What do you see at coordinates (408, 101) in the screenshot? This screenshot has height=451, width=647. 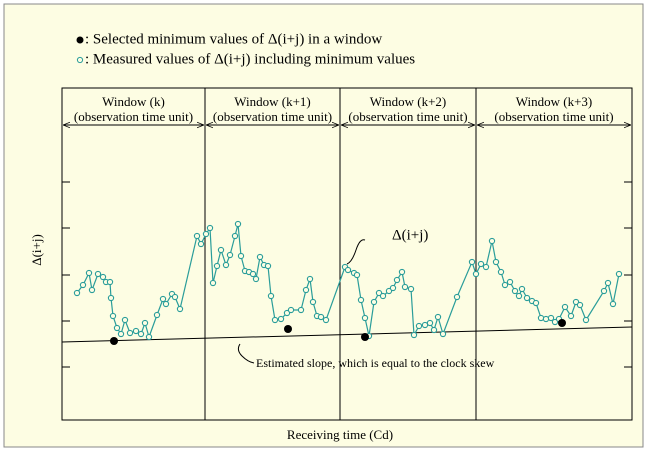 I see `window-label: Window (k+2)` at bounding box center [408, 101].